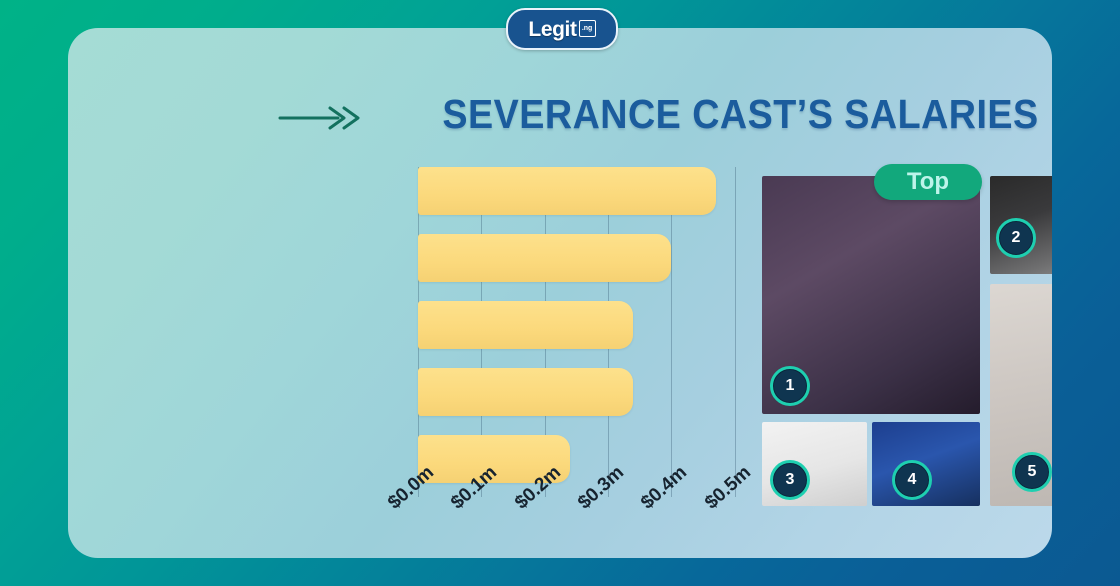 This screenshot has width=1120, height=586. What do you see at coordinates (413, 459) in the screenshot?
I see `bar-row: 5. Britt Lower` at bounding box center [413, 459].